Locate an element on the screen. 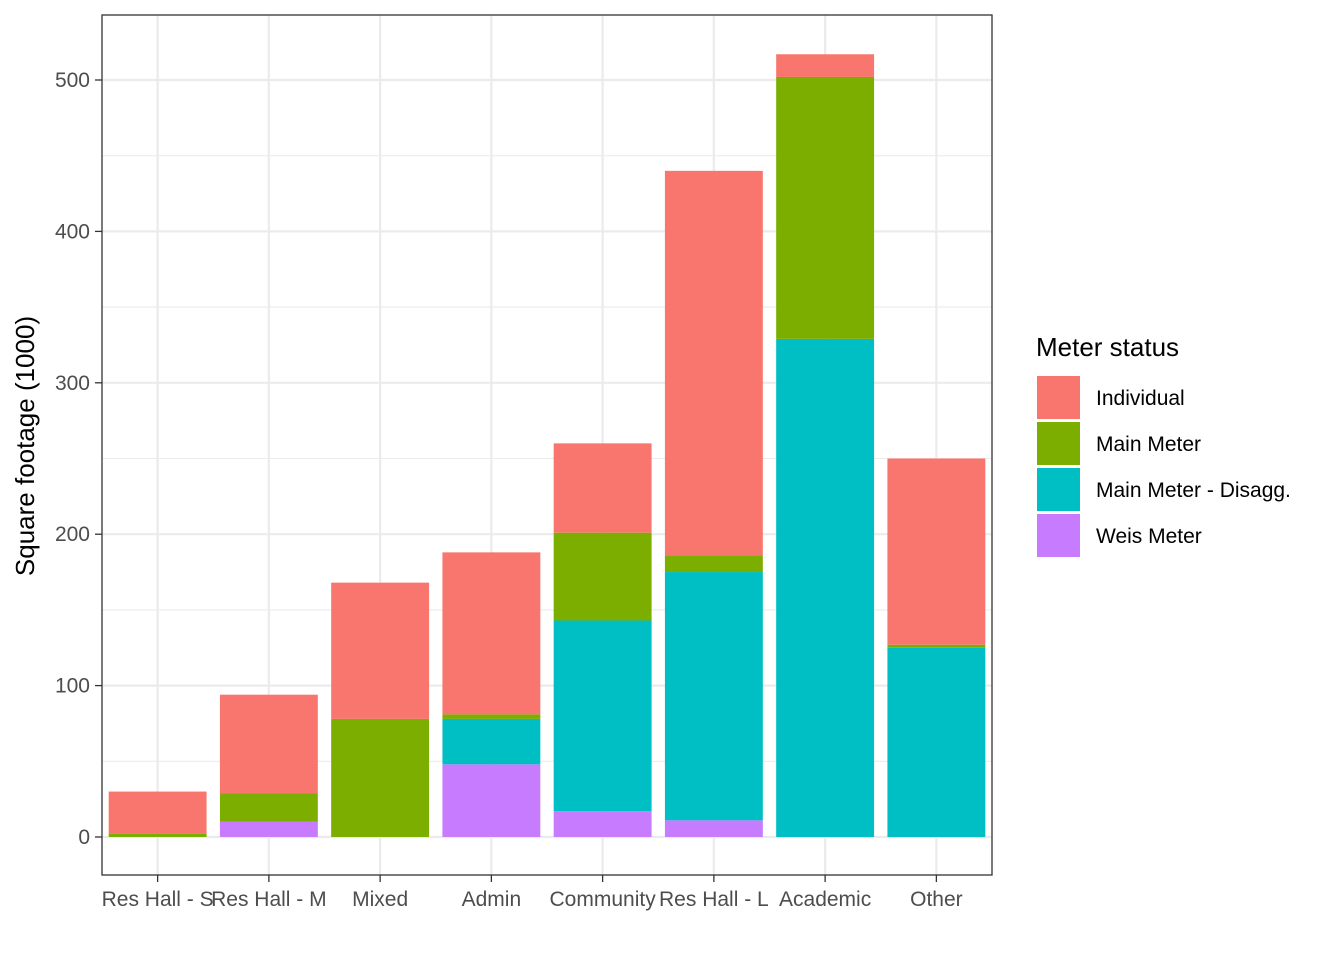 The width and height of the screenshot is (1344, 960). legend-label: Weis Meter is located at coordinates (1149, 536).